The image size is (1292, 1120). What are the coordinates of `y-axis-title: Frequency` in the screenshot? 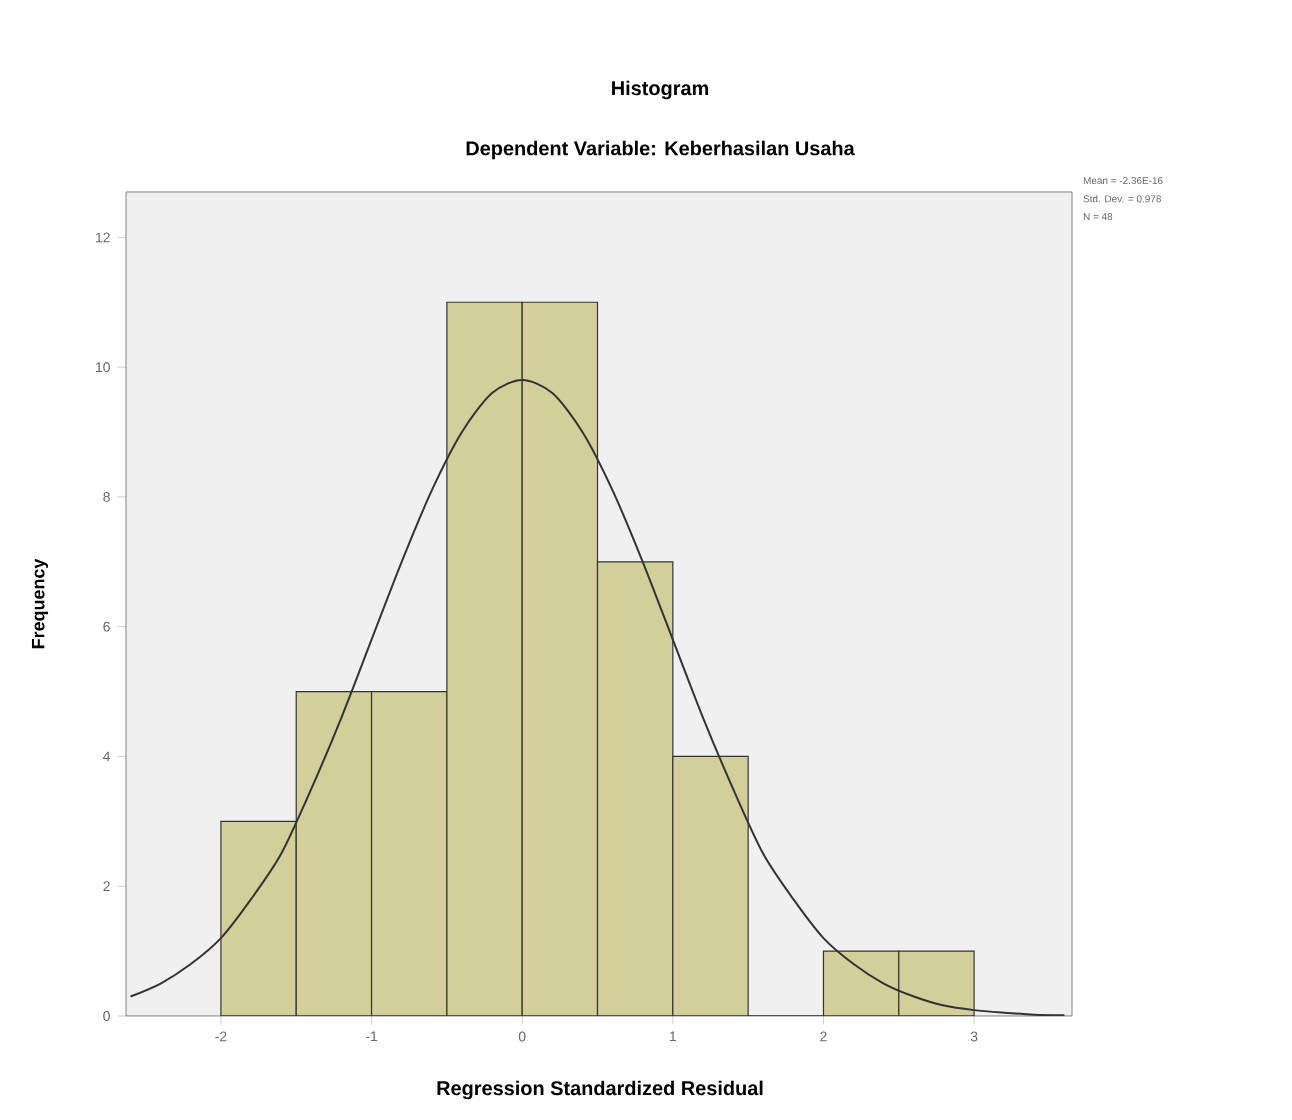 It's located at (40, 603).